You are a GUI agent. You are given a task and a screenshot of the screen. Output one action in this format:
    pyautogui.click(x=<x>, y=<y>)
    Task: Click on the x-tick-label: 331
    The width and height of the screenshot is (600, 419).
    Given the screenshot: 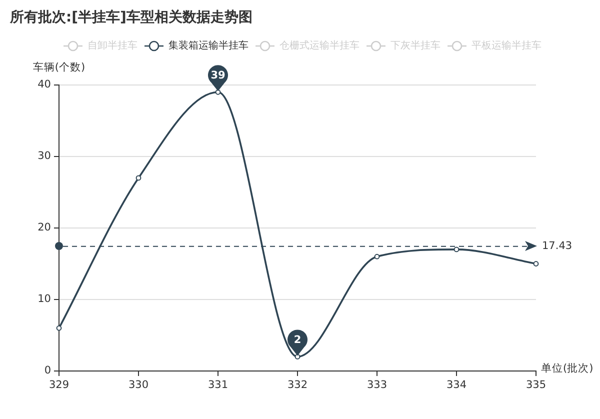 What is the action you would take?
    pyautogui.click(x=218, y=385)
    